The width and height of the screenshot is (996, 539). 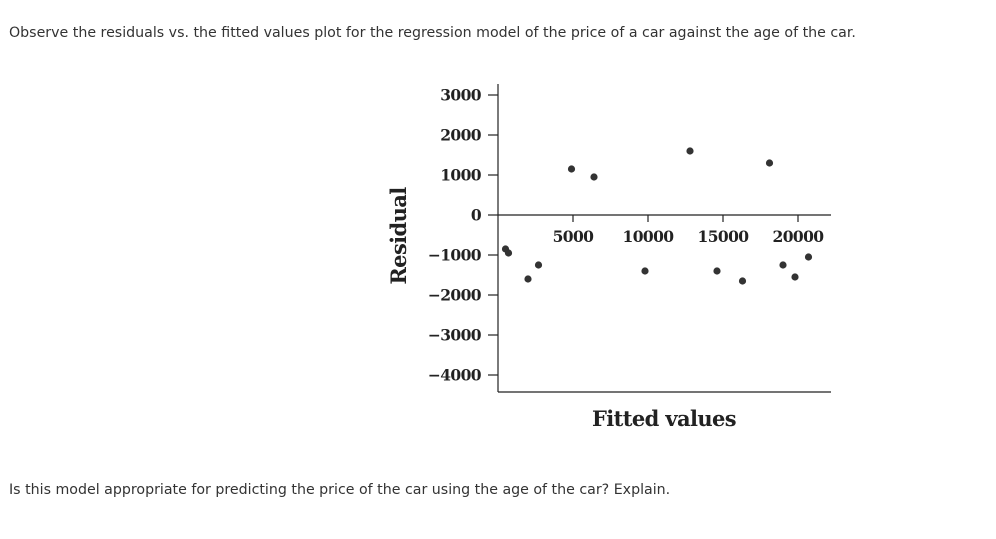 I want to click on y-tick-label: 2000, so click(x=461, y=135).